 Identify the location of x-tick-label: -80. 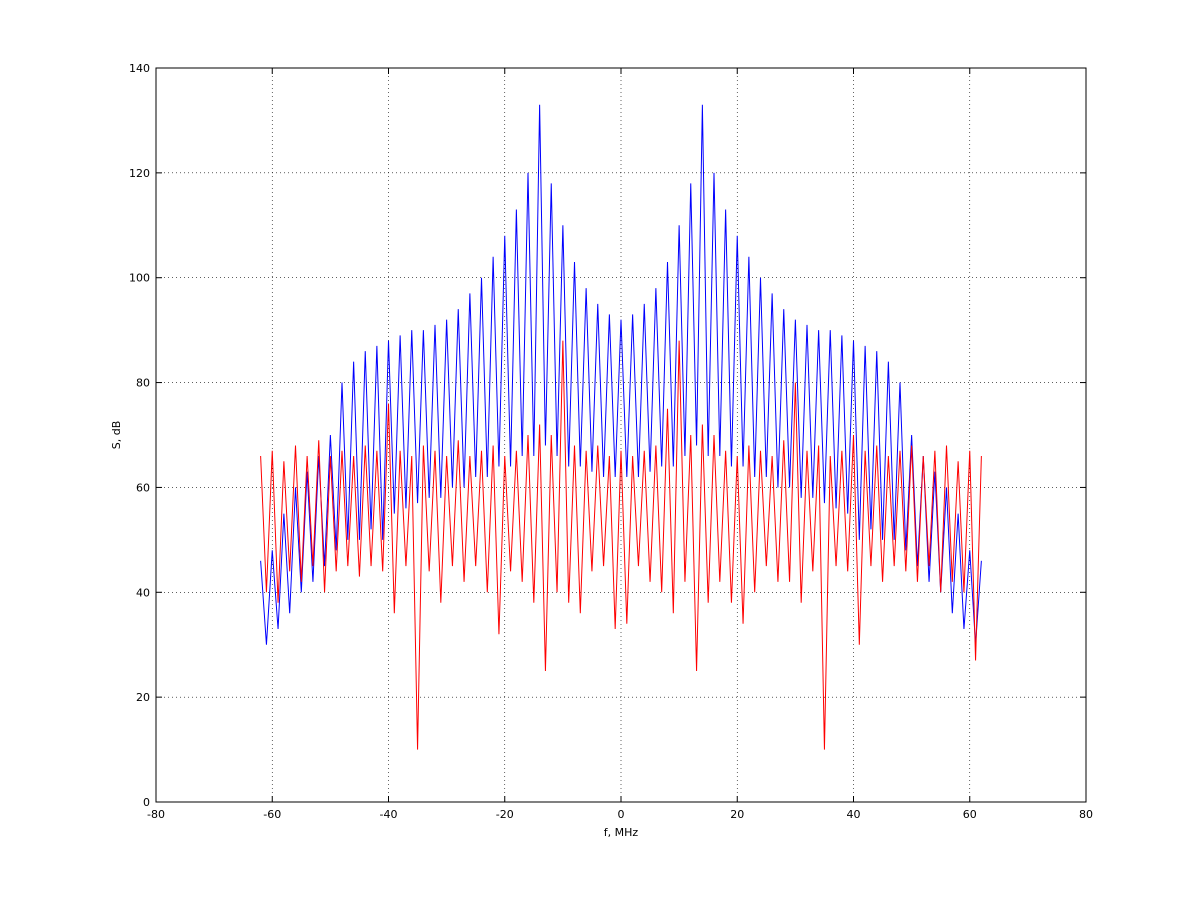
(156, 814).